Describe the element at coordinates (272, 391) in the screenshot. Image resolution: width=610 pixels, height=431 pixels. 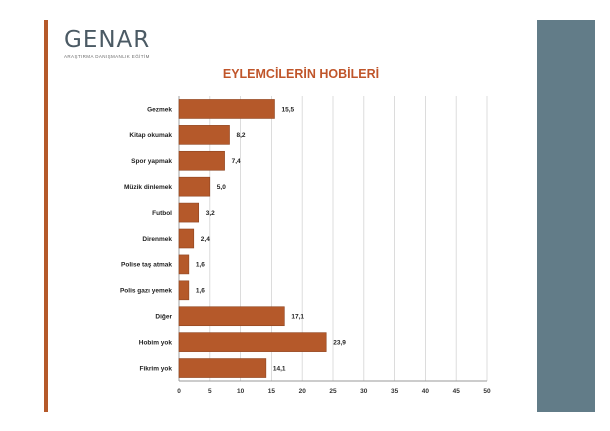
I see `x-tick-label: 15` at that location.